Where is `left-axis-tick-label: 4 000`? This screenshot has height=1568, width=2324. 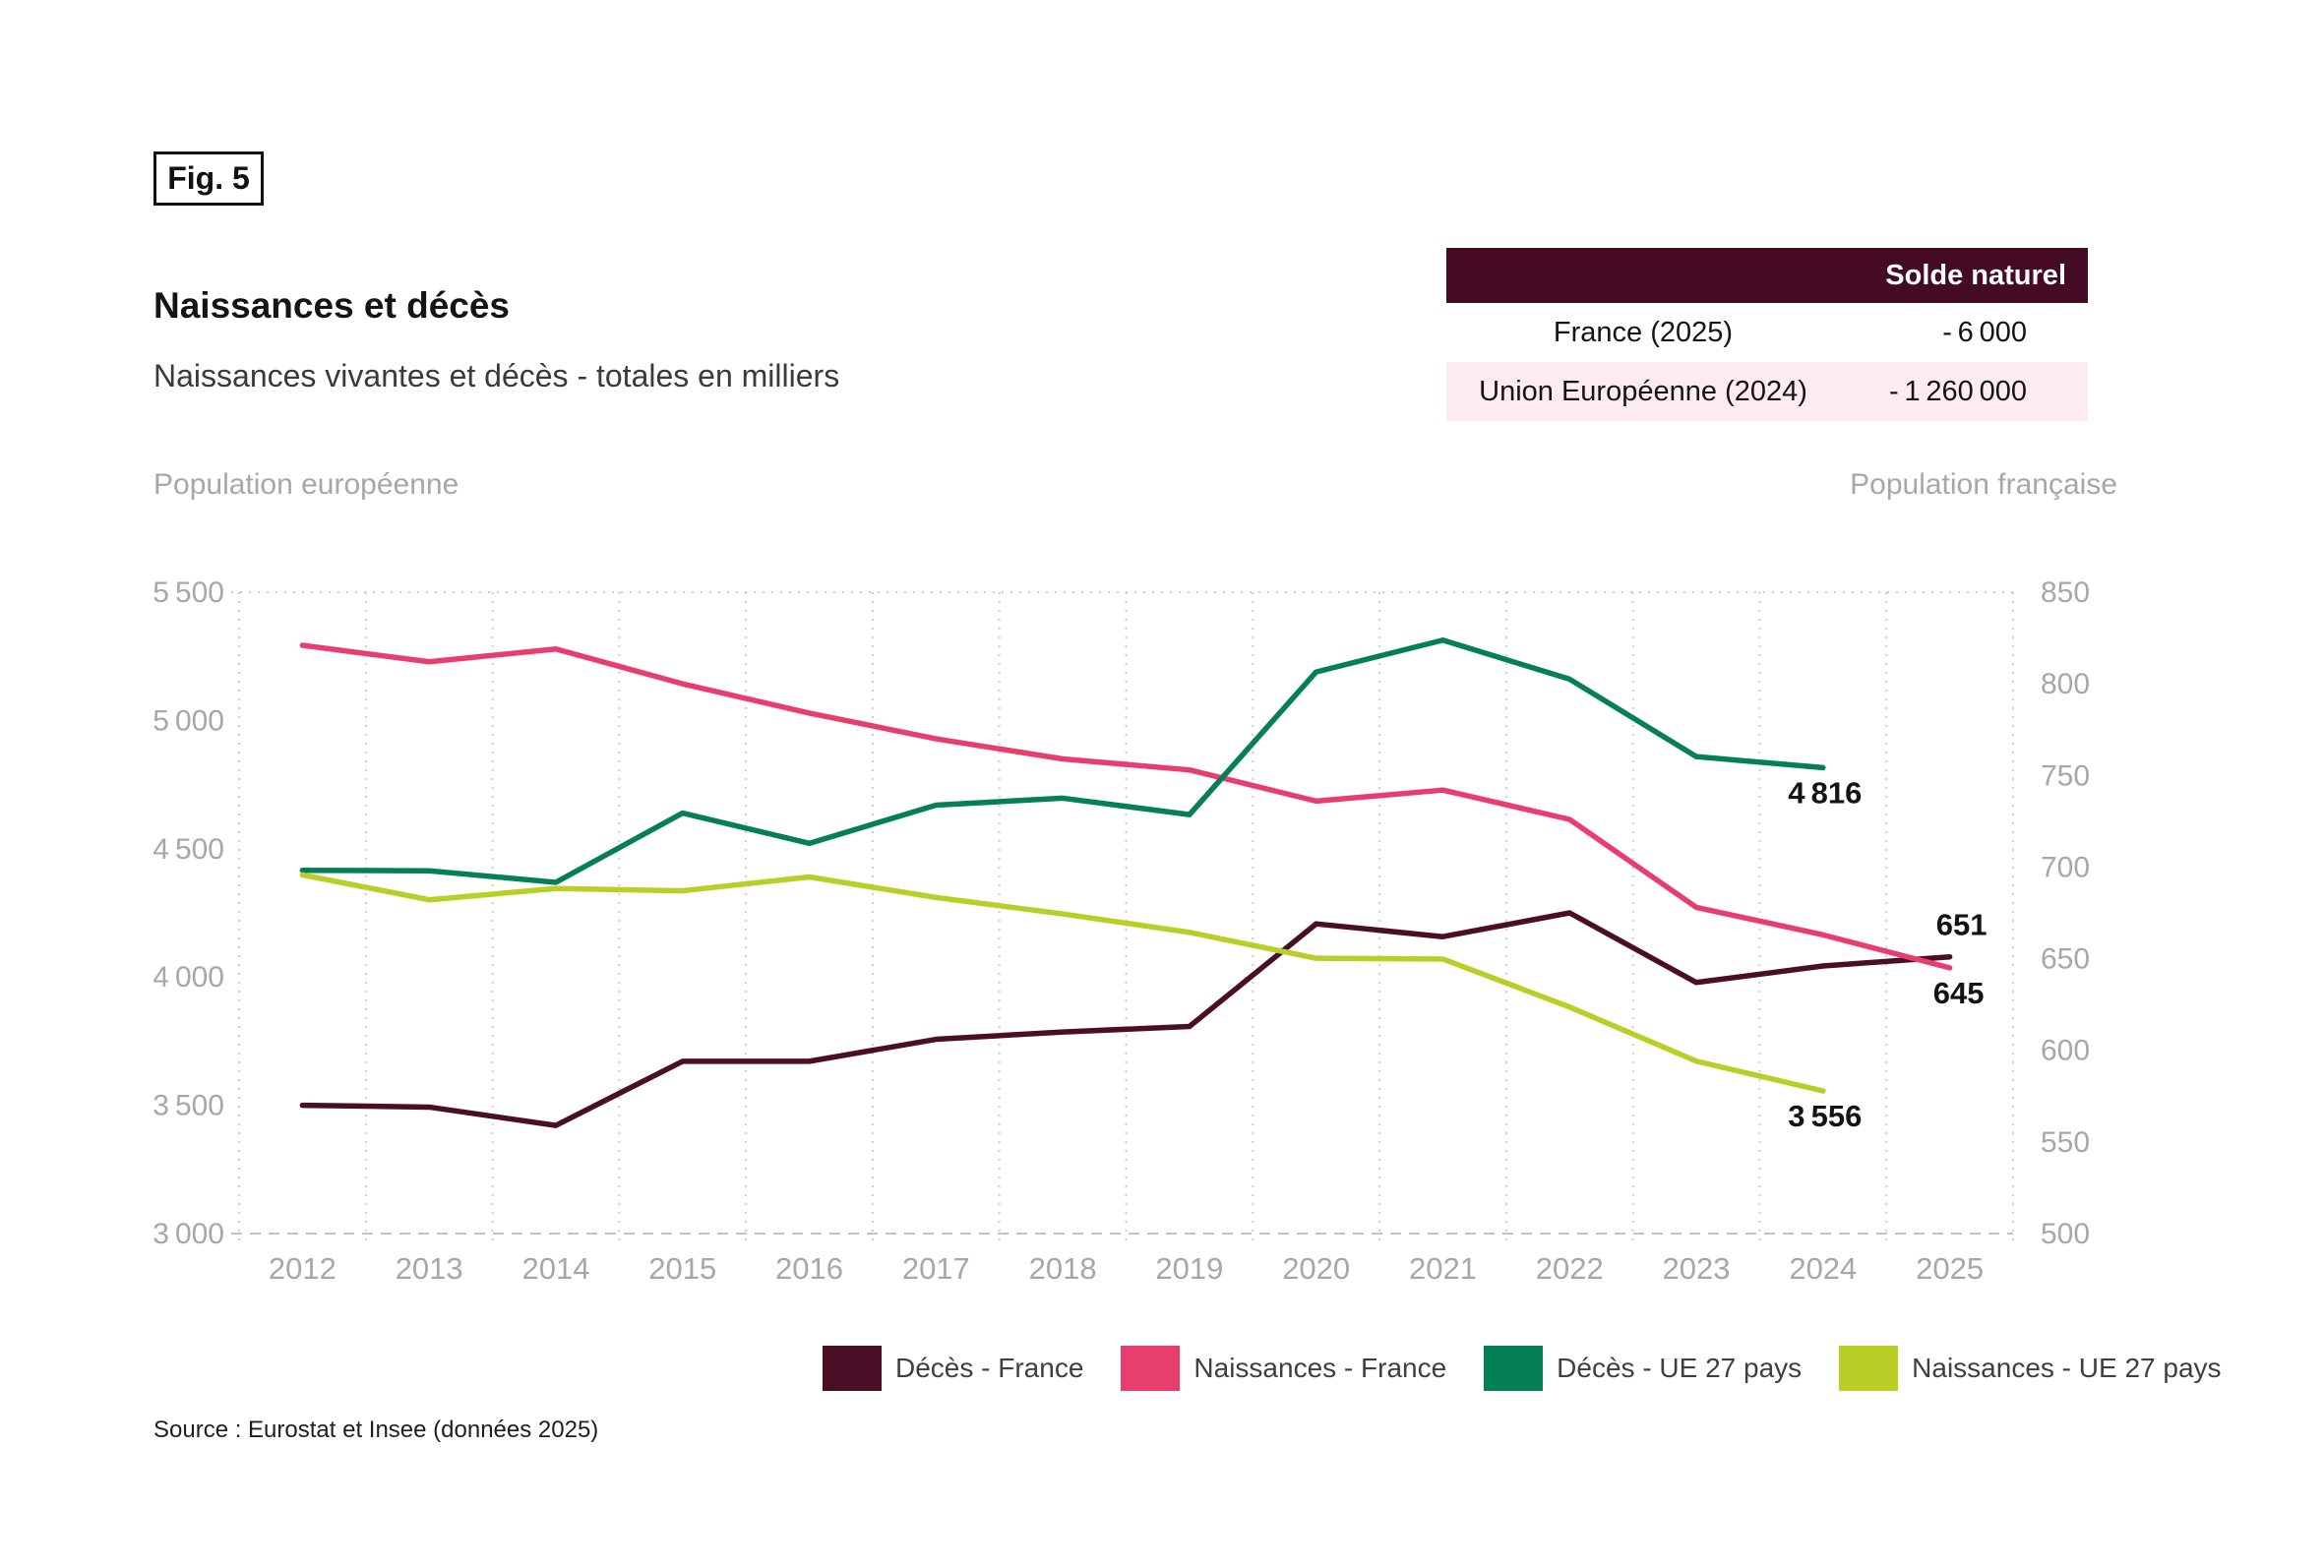 left-axis-tick-label: 4 000 is located at coordinates (188, 977).